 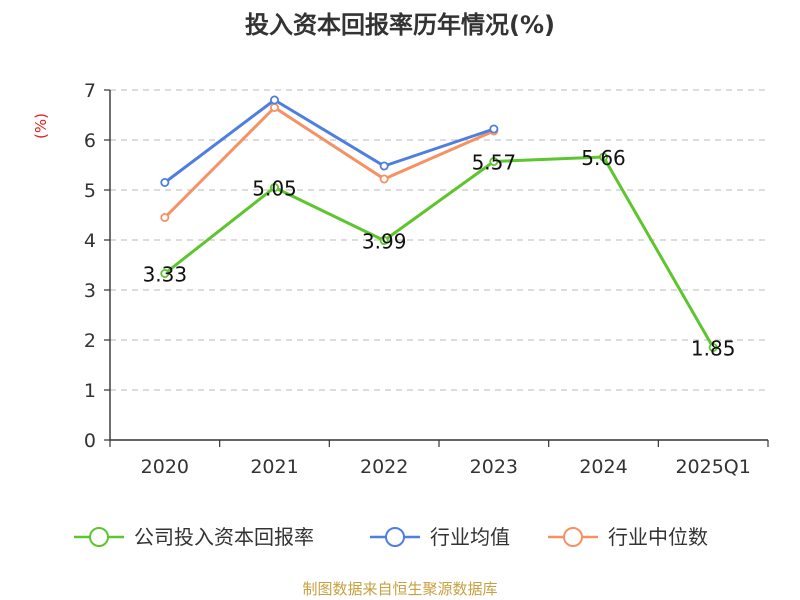 I want to click on data-label: 5.66, so click(x=603, y=158).